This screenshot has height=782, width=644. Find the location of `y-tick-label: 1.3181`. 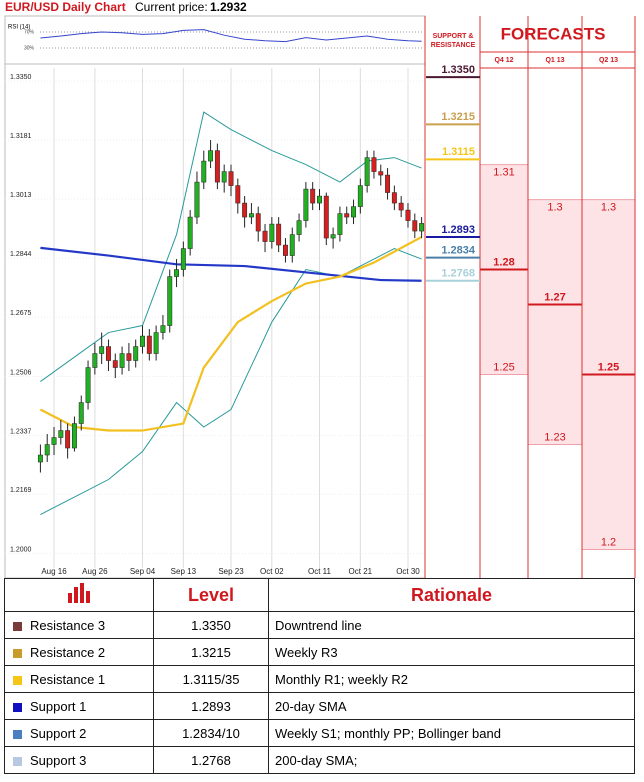

y-tick-label: 1.3181 is located at coordinates (21, 136).